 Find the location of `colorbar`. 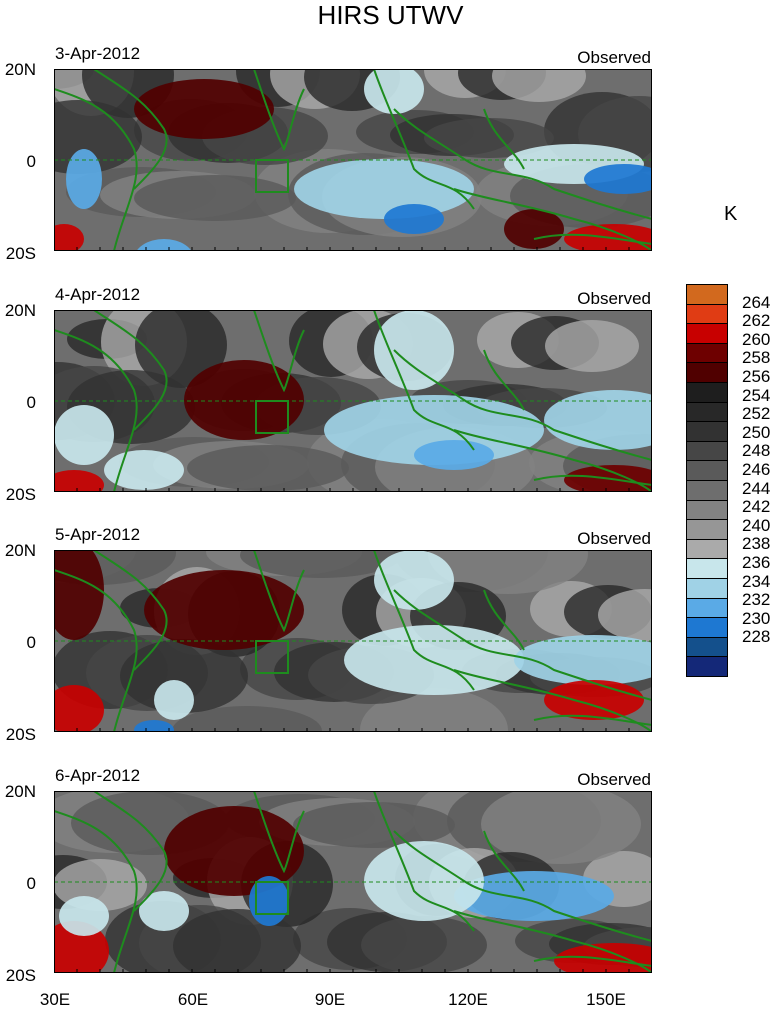

colorbar is located at coordinates (707, 480).